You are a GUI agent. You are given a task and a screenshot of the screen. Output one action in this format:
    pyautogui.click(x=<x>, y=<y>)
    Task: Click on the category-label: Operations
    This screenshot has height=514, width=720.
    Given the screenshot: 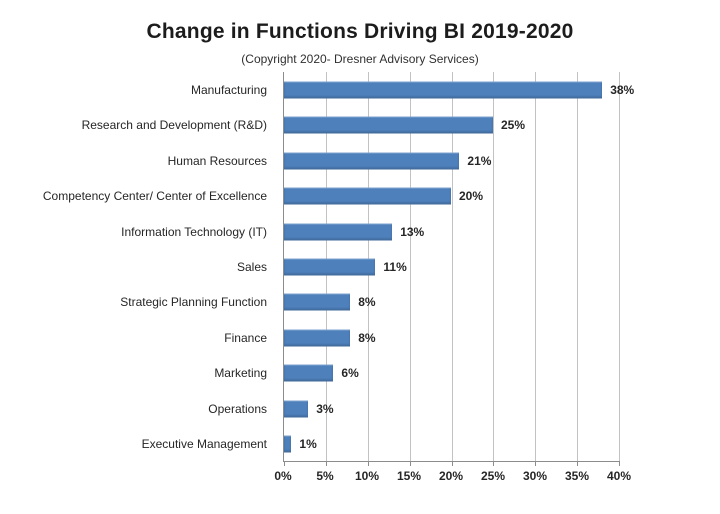 What is the action you would take?
    pyautogui.click(x=237, y=408)
    